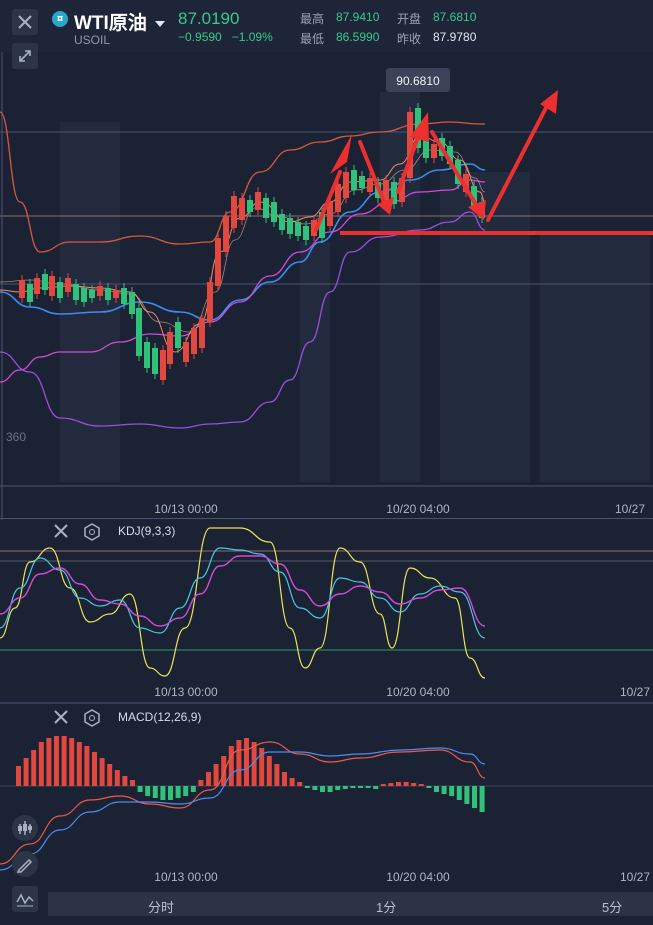  I want to click on tab-1min: 1分, so click(386, 907).